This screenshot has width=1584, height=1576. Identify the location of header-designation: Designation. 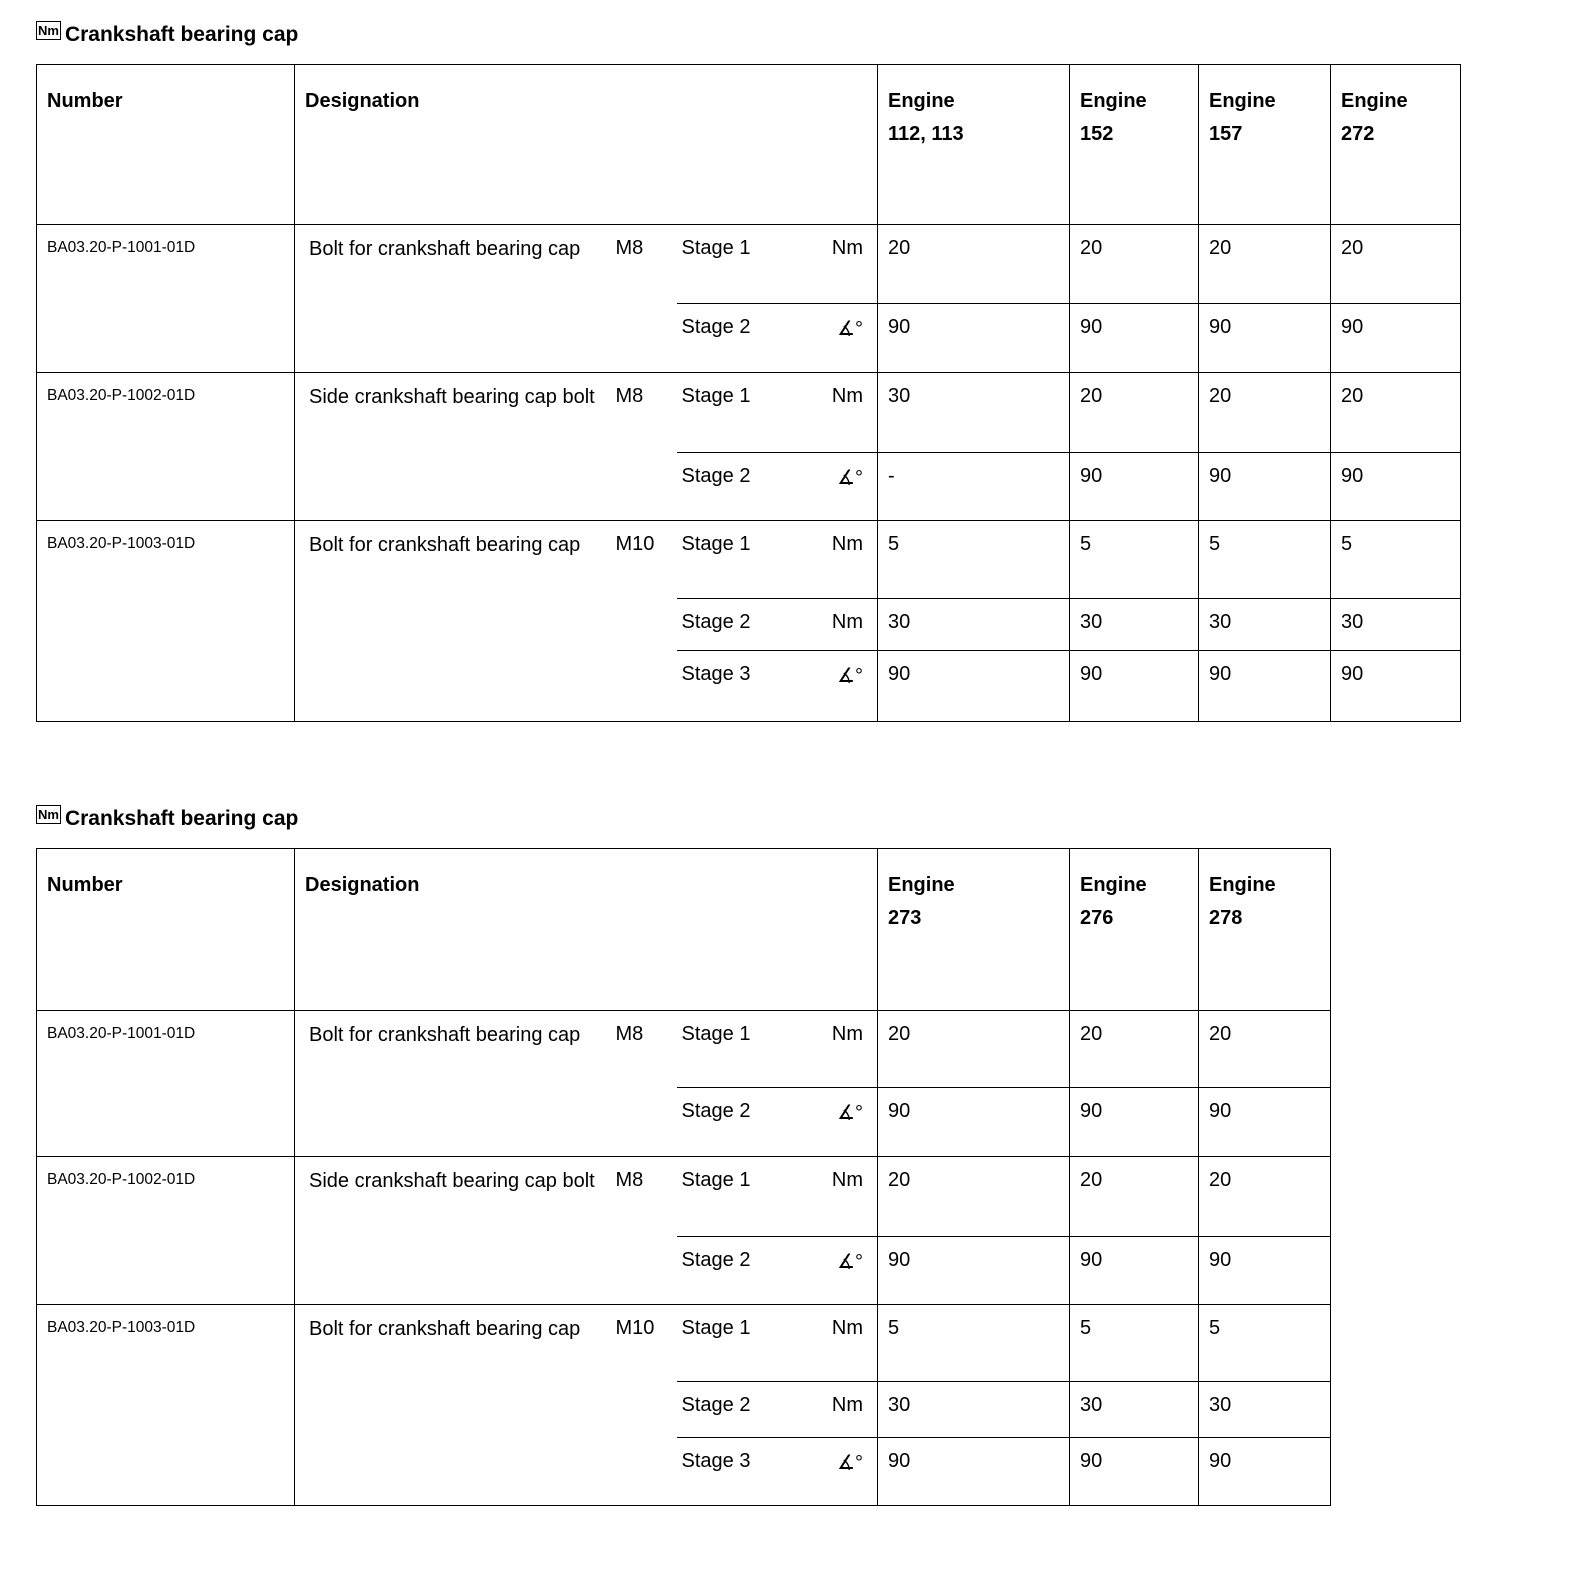
(586, 929).